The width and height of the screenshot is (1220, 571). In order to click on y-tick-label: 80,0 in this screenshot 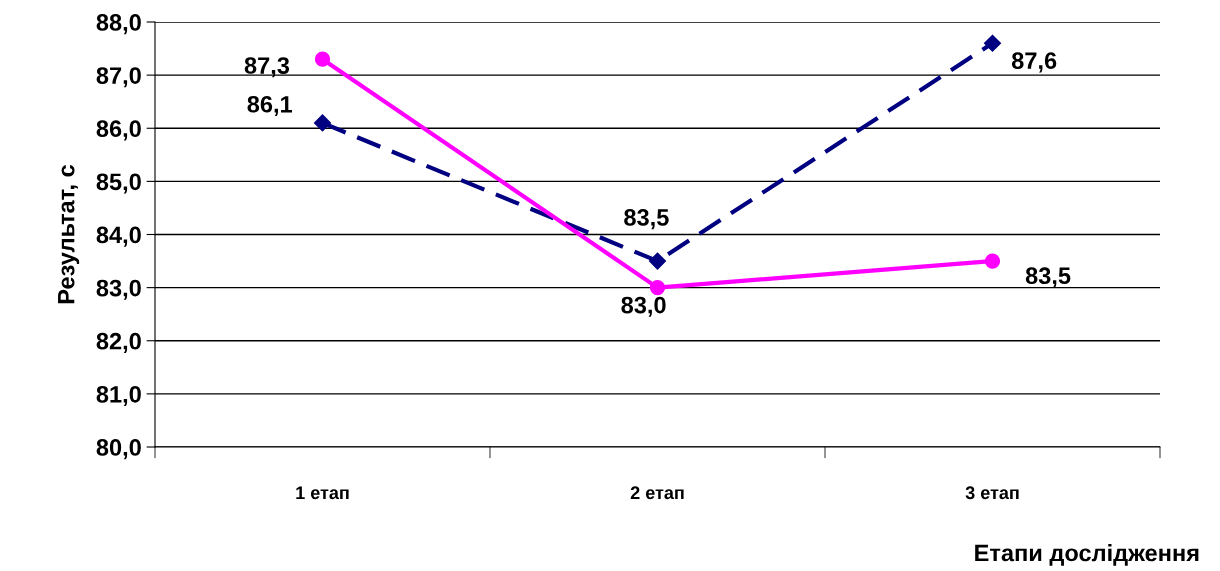, I will do `click(118, 449)`.